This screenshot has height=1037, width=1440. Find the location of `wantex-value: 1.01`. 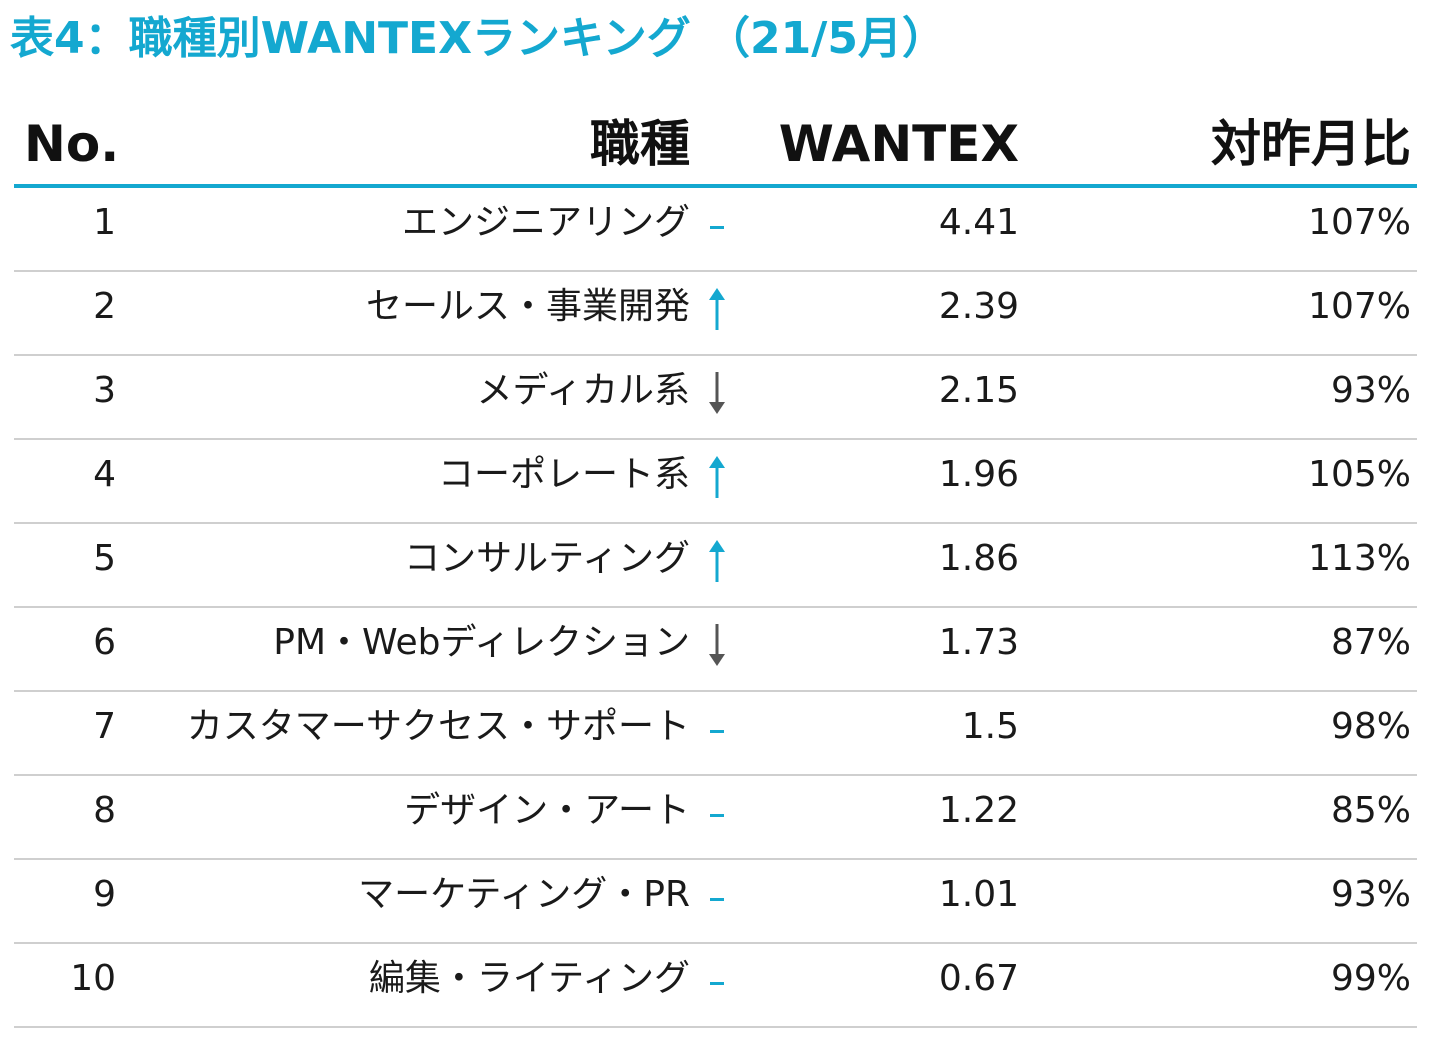

wantex-value: 1.01 is located at coordinates (978, 894).